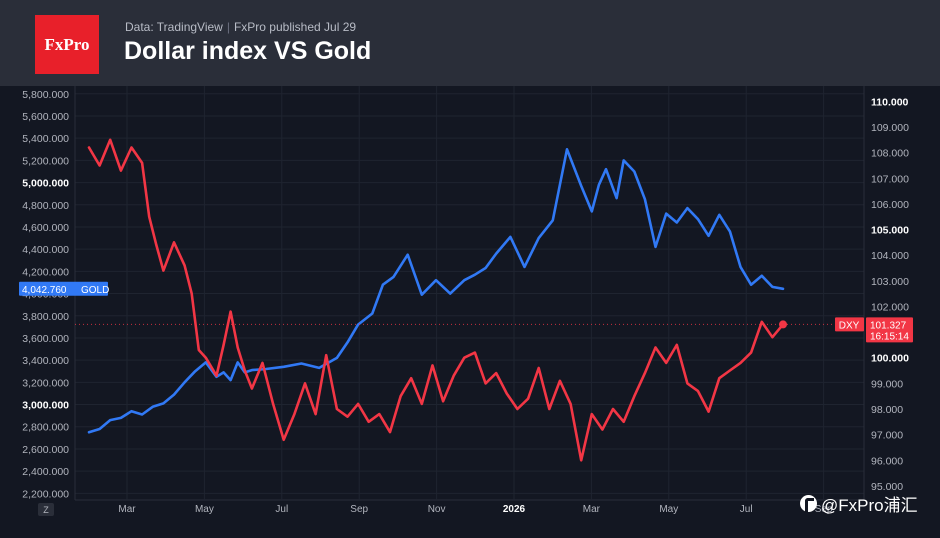 This screenshot has width=940, height=538. What do you see at coordinates (890, 256) in the screenshot?
I see `right-tick-label: 104.000` at bounding box center [890, 256].